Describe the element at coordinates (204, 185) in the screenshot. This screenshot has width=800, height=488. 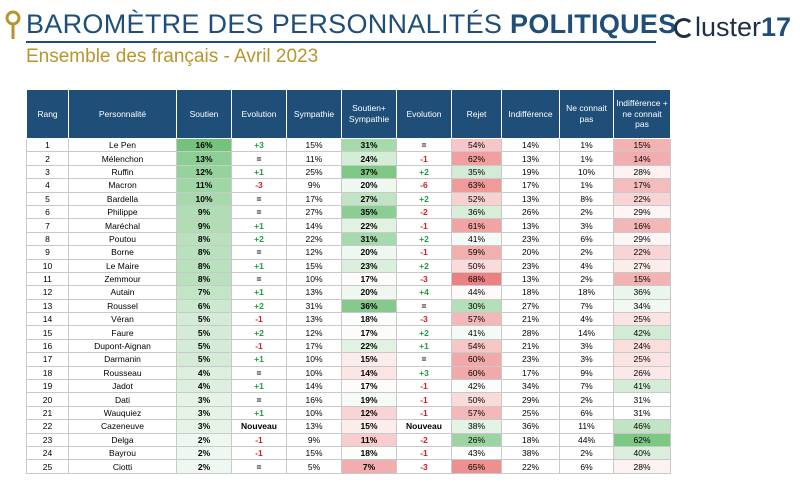
I see `table-cell: 11%` at that location.